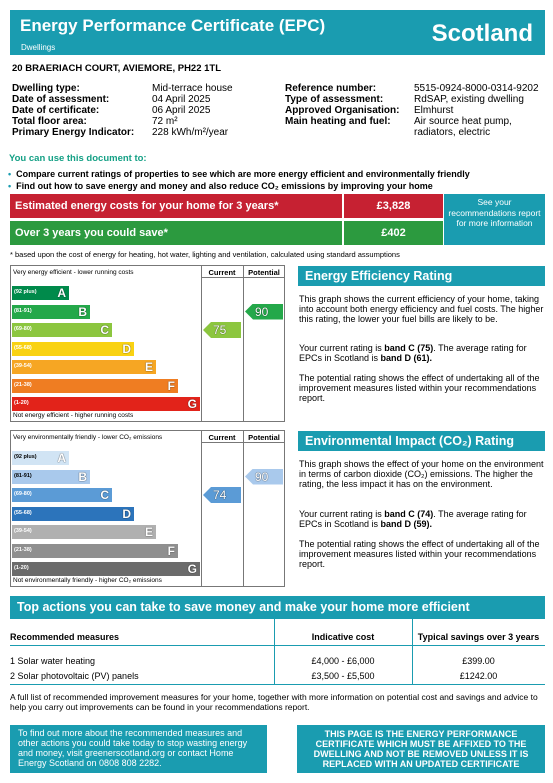 This screenshot has height=783, width=553. Describe the element at coordinates (181, 99) in the screenshot. I see `assessment-date-value: 04 April 2025` at that location.